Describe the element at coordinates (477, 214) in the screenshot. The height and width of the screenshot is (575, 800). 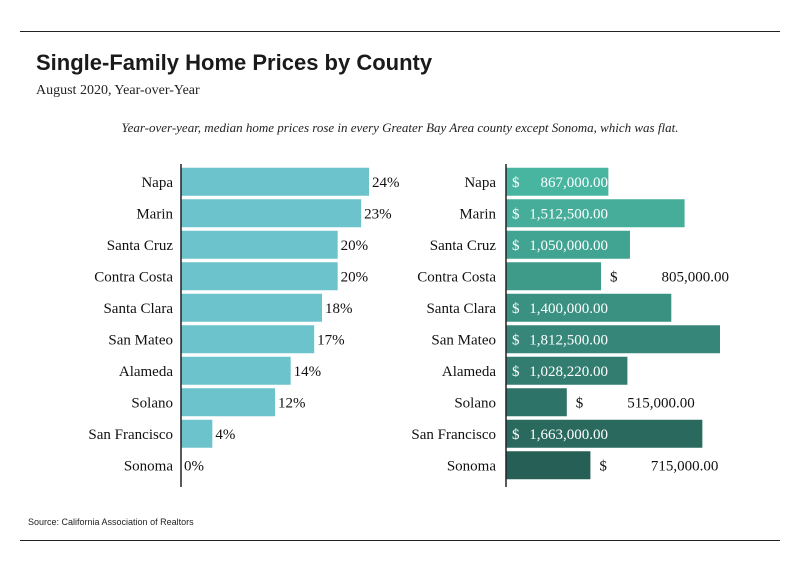
I see `price-category-label: Marin` at that location.